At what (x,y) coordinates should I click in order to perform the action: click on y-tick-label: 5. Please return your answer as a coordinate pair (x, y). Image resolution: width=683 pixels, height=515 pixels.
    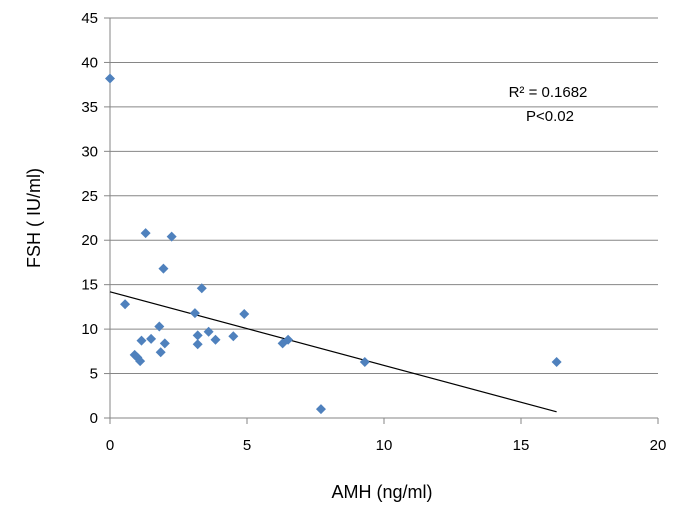
    Looking at the image, I should click on (94, 374).